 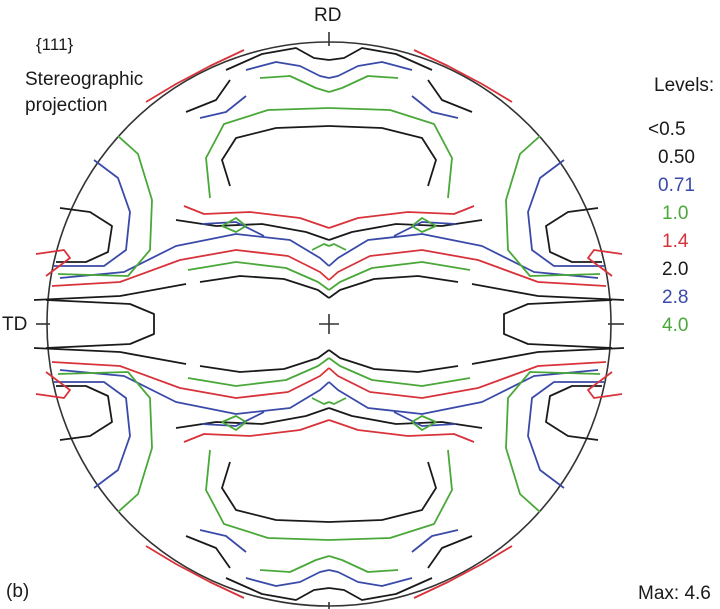 I want to click on legend-item: 0.50, so click(x=676, y=157).